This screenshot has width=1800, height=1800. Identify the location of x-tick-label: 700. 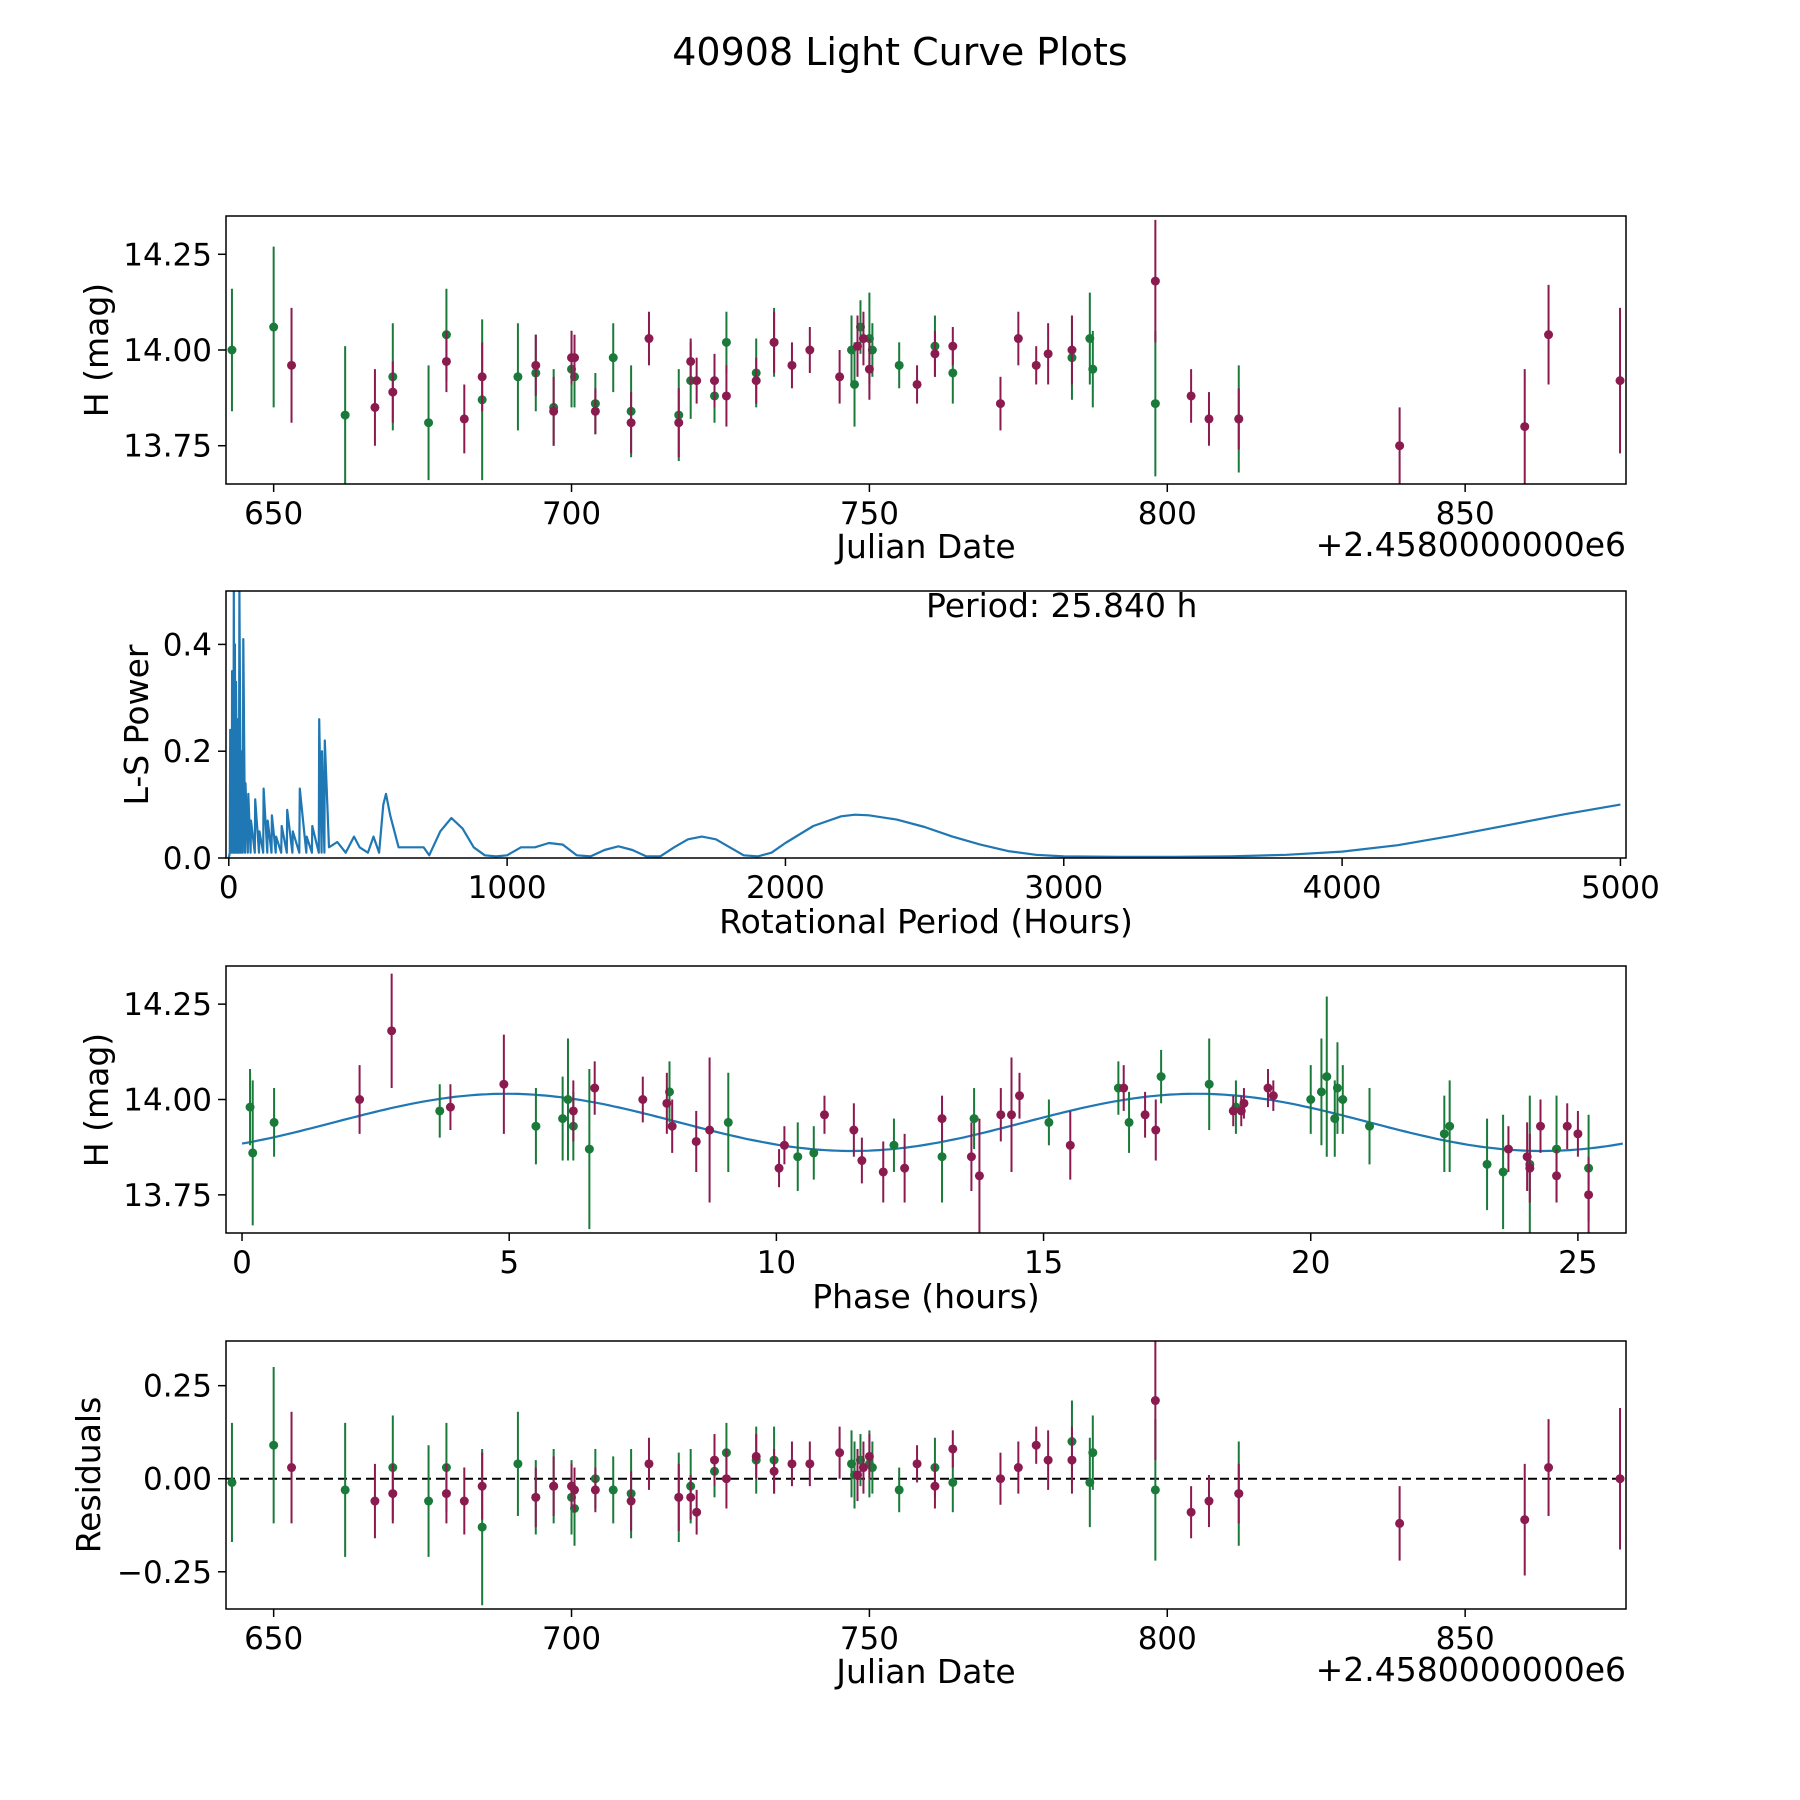
(571, 514).